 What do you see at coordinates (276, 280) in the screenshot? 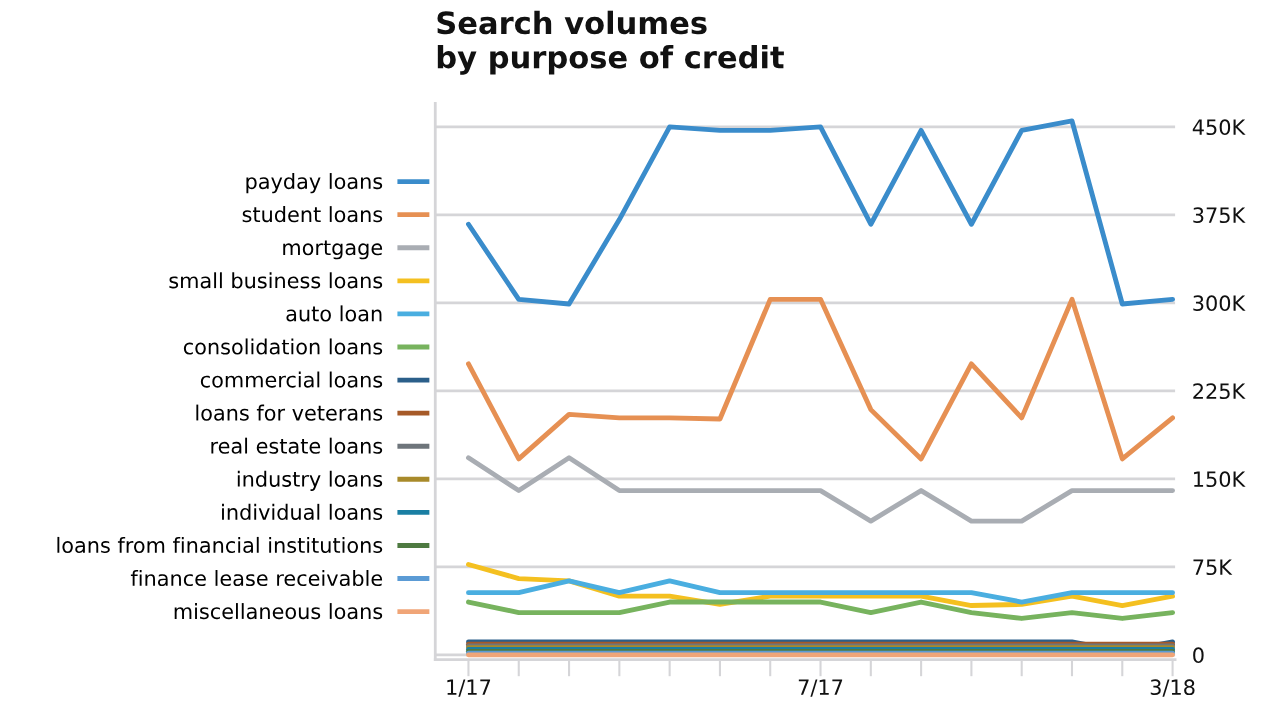
I see `legend-label: small business loans` at bounding box center [276, 280].